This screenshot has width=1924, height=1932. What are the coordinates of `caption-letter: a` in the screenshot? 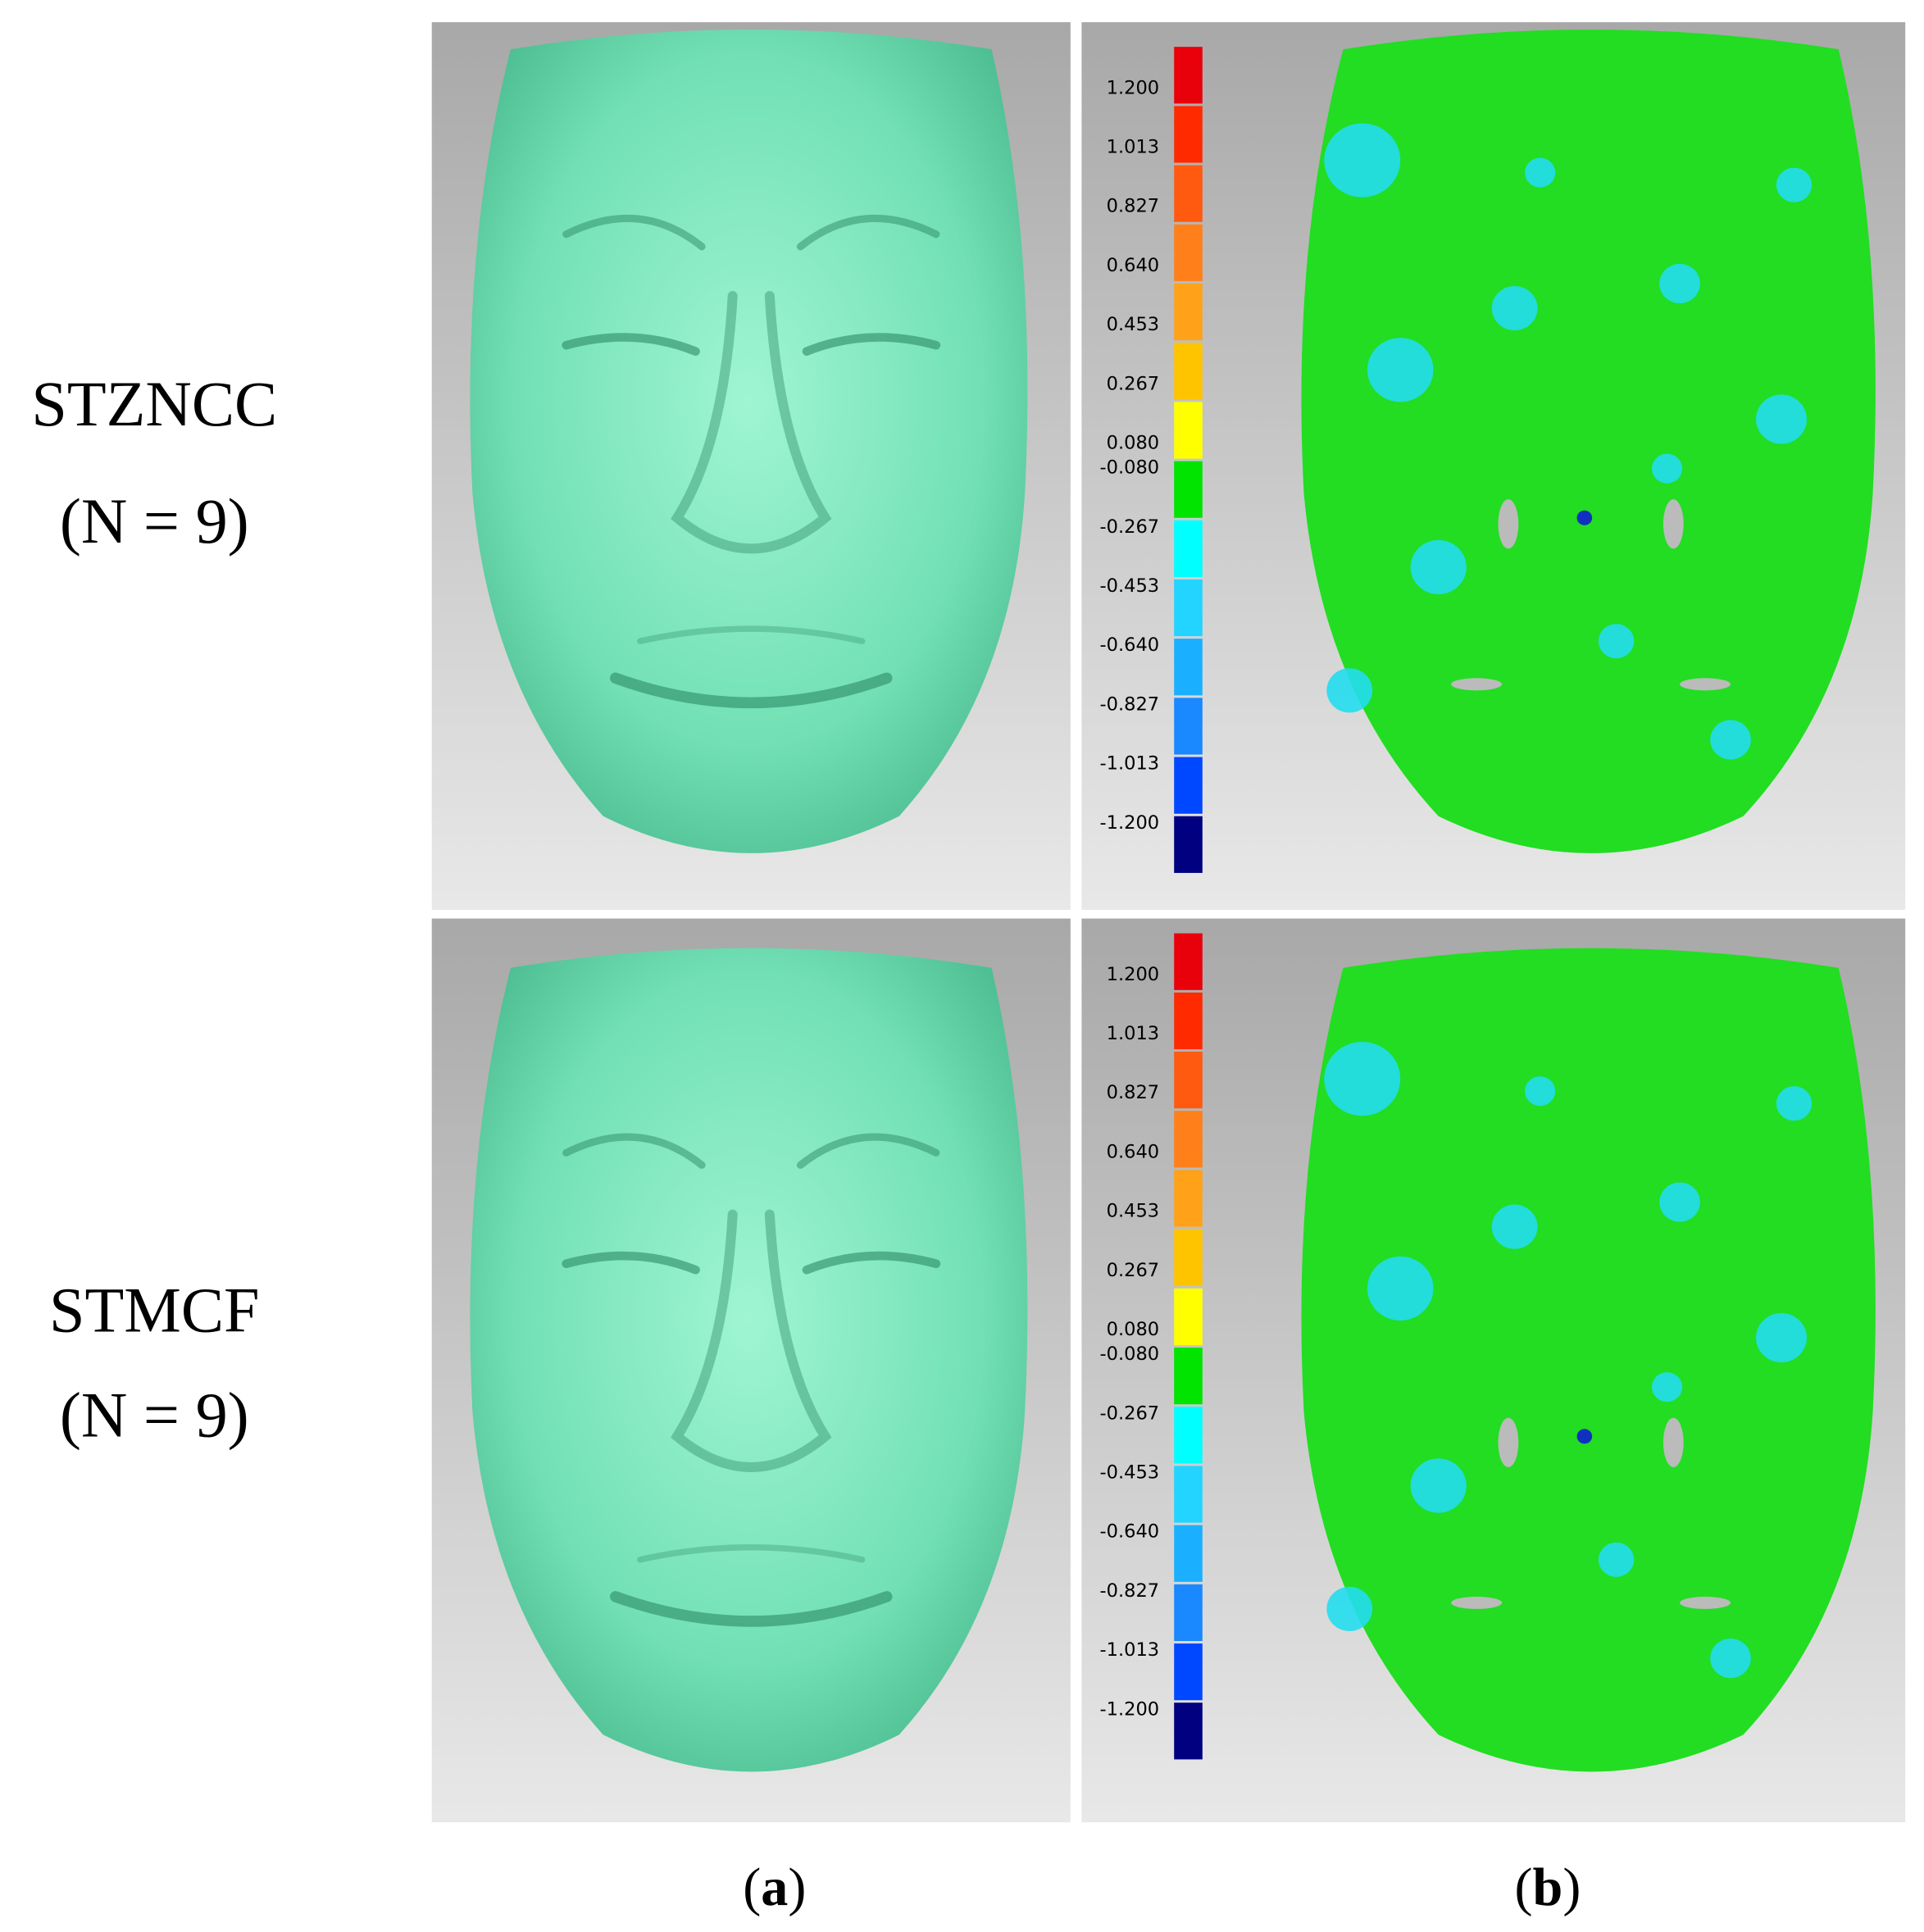 It's located at (774, 1887).